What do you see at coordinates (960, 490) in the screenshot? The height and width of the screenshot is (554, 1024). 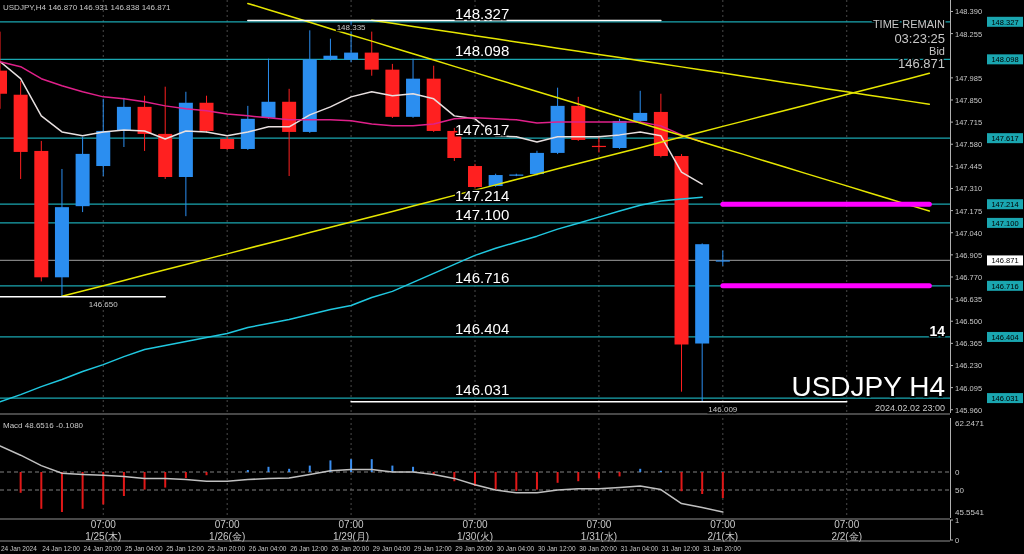 I see `text: 50` at bounding box center [960, 490].